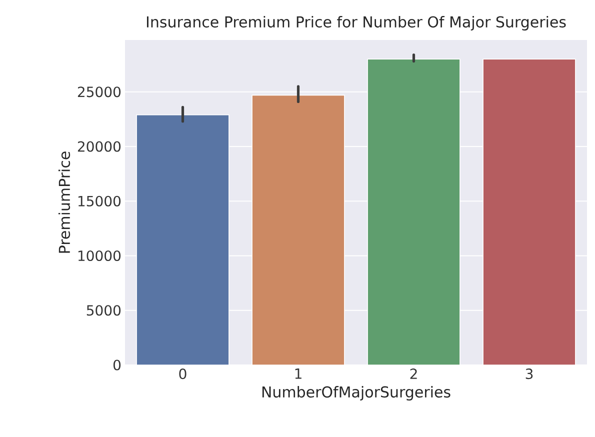 This screenshot has height=437, width=595. Describe the element at coordinates (99, 92) in the screenshot. I see `y-tick-label: 25000` at that location.